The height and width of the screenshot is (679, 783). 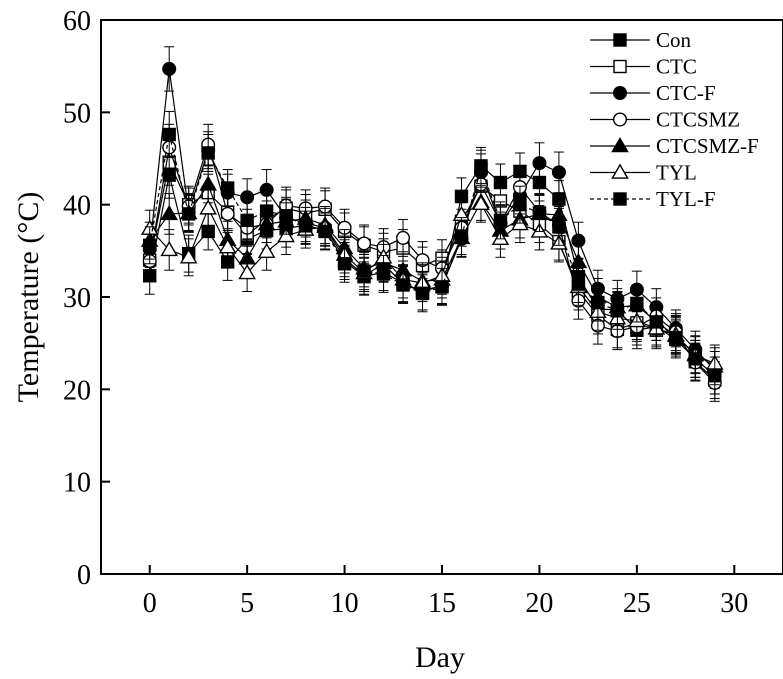 I want to click on legend-label: CTC, so click(x=676, y=67).